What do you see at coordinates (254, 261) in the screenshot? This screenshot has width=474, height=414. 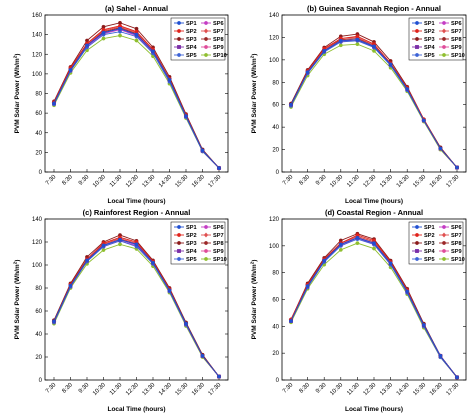 I see `y-axis-label-close: )` at bounding box center [254, 261].